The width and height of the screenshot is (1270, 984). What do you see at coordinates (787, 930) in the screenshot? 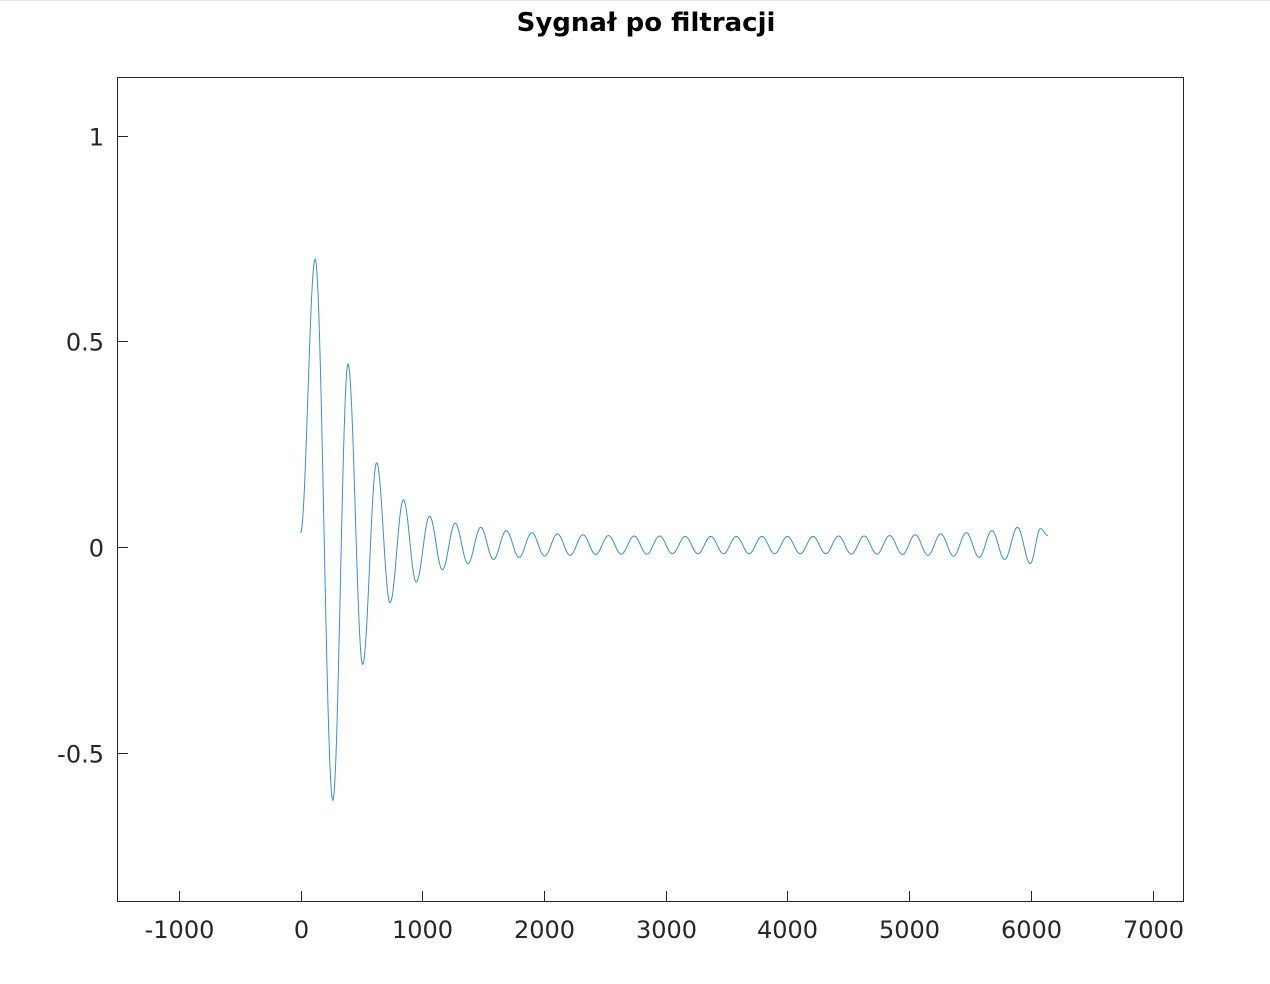
I see `x-tick-label: 4000` at bounding box center [787, 930].